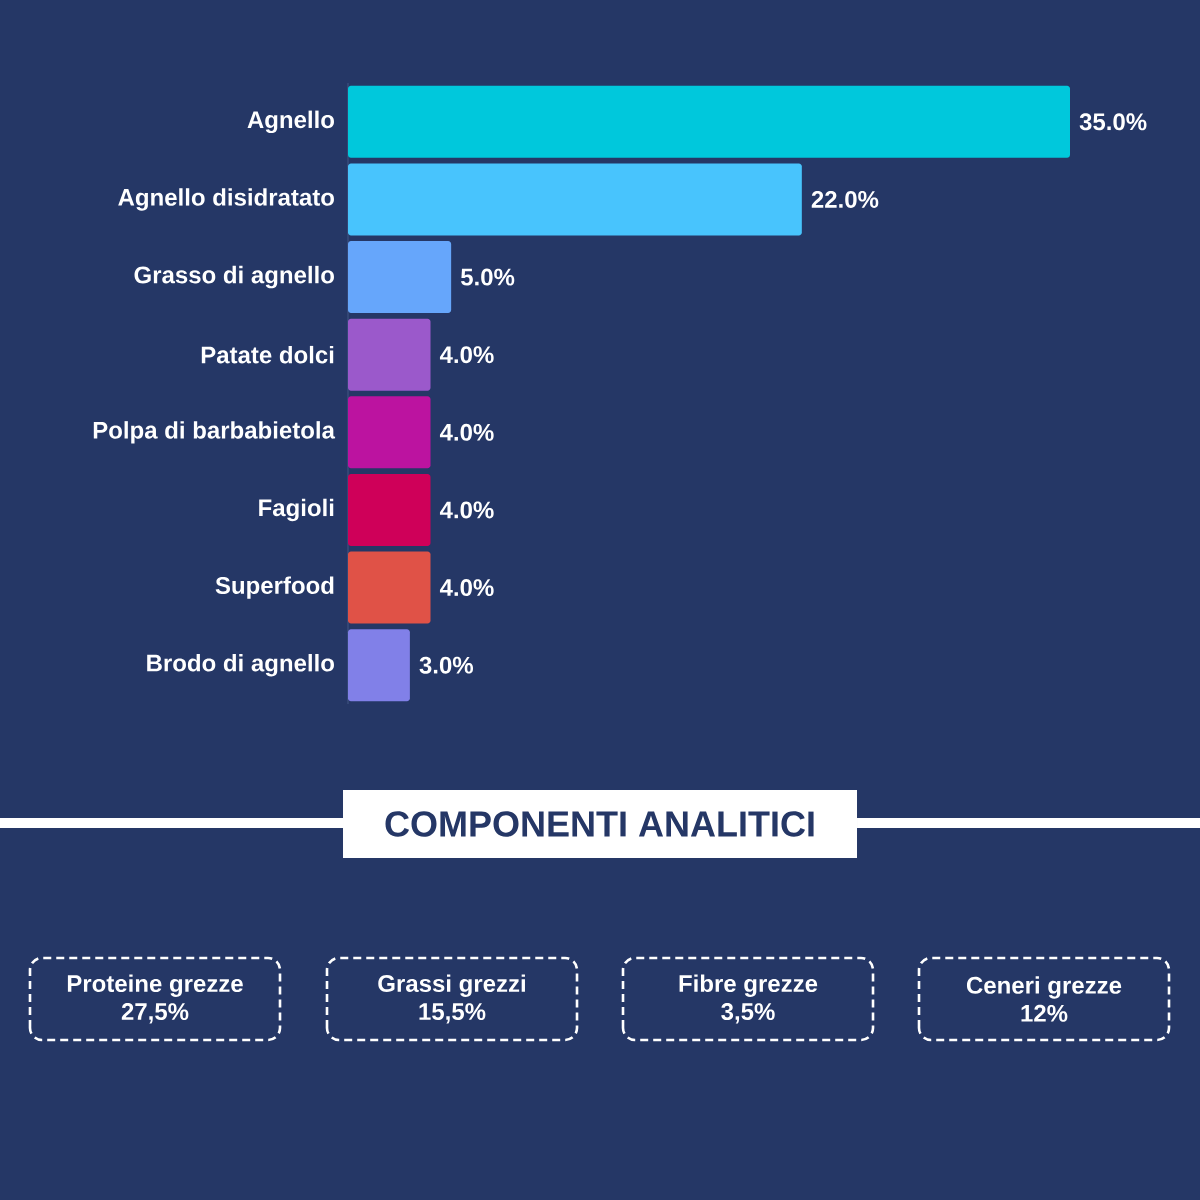  I want to click on text: 27,5%, so click(155, 1013).